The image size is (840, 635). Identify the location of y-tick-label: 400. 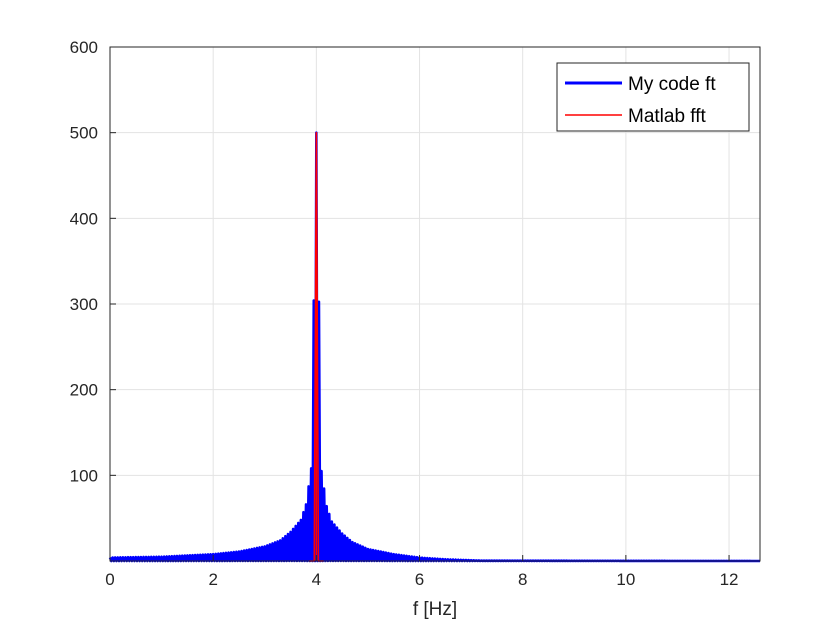
(84, 218).